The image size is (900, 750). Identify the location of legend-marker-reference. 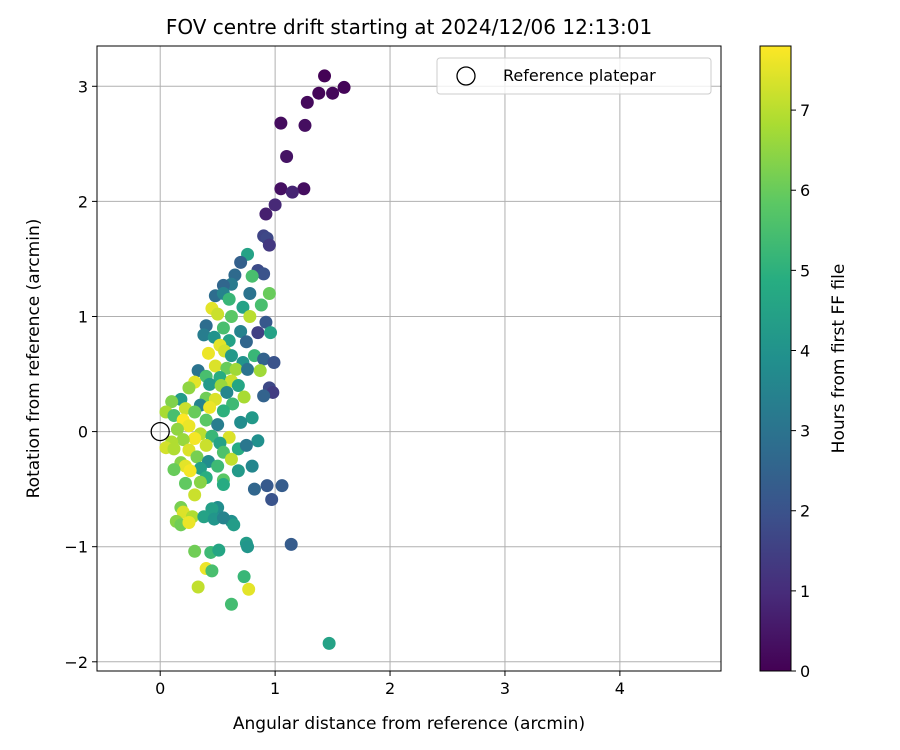
(466, 76).